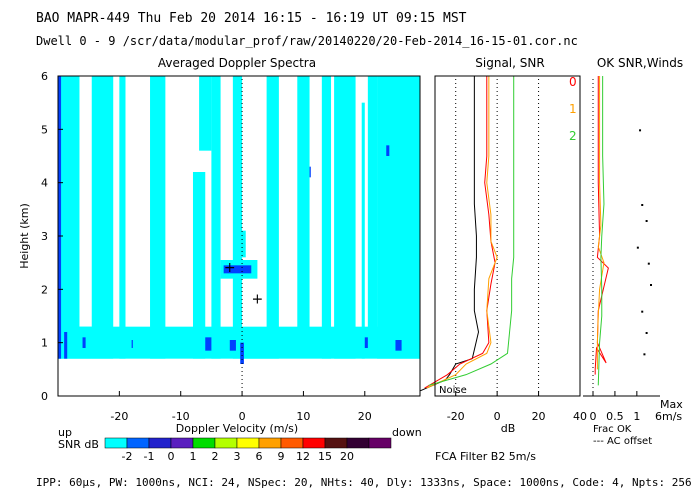 The height and width of the screenshot is (500, 700). What do you see at coordinates (44, 183) in the screenshot?
I see `spectra-ytick-label: 4` at bounding box center [44, 183].